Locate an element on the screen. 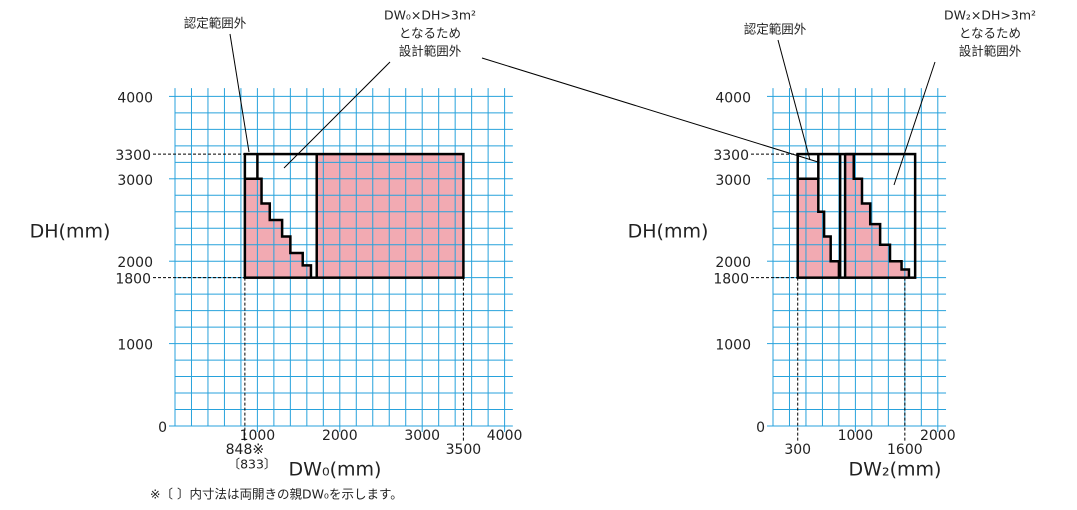 The height and width of the screenshot is (510, 1077). x-axis-label: DW₂(mm) is located at coordinates (895, 470).